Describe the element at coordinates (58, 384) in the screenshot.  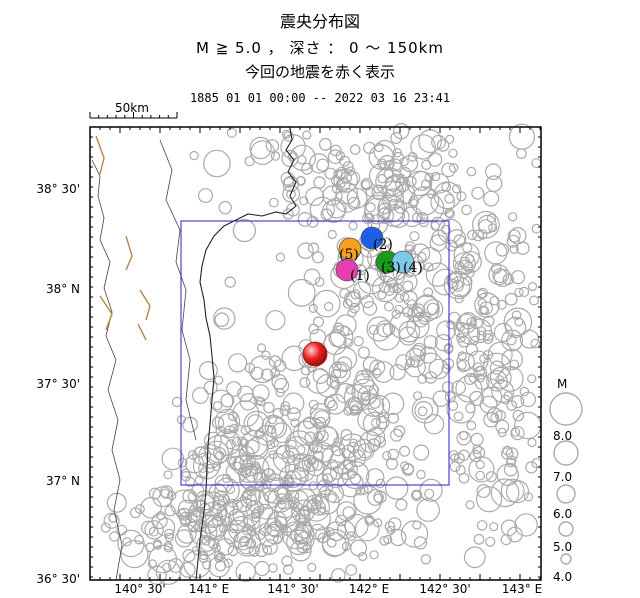
I see `lat-label-37-30: 37° 30'` at that location.